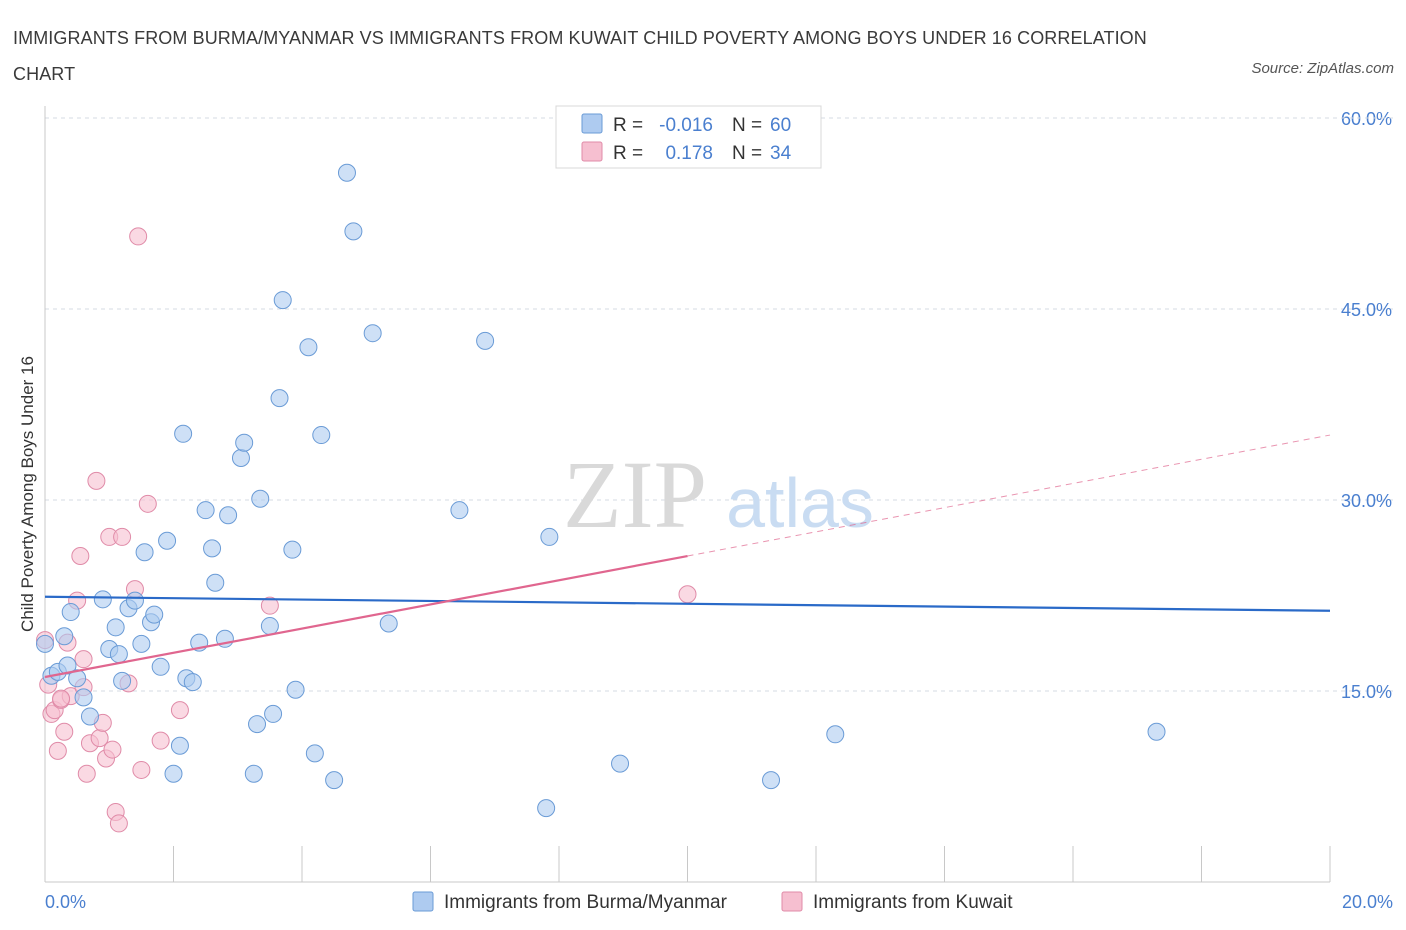  I want to click on burma-trend-line, so click(687, 603).